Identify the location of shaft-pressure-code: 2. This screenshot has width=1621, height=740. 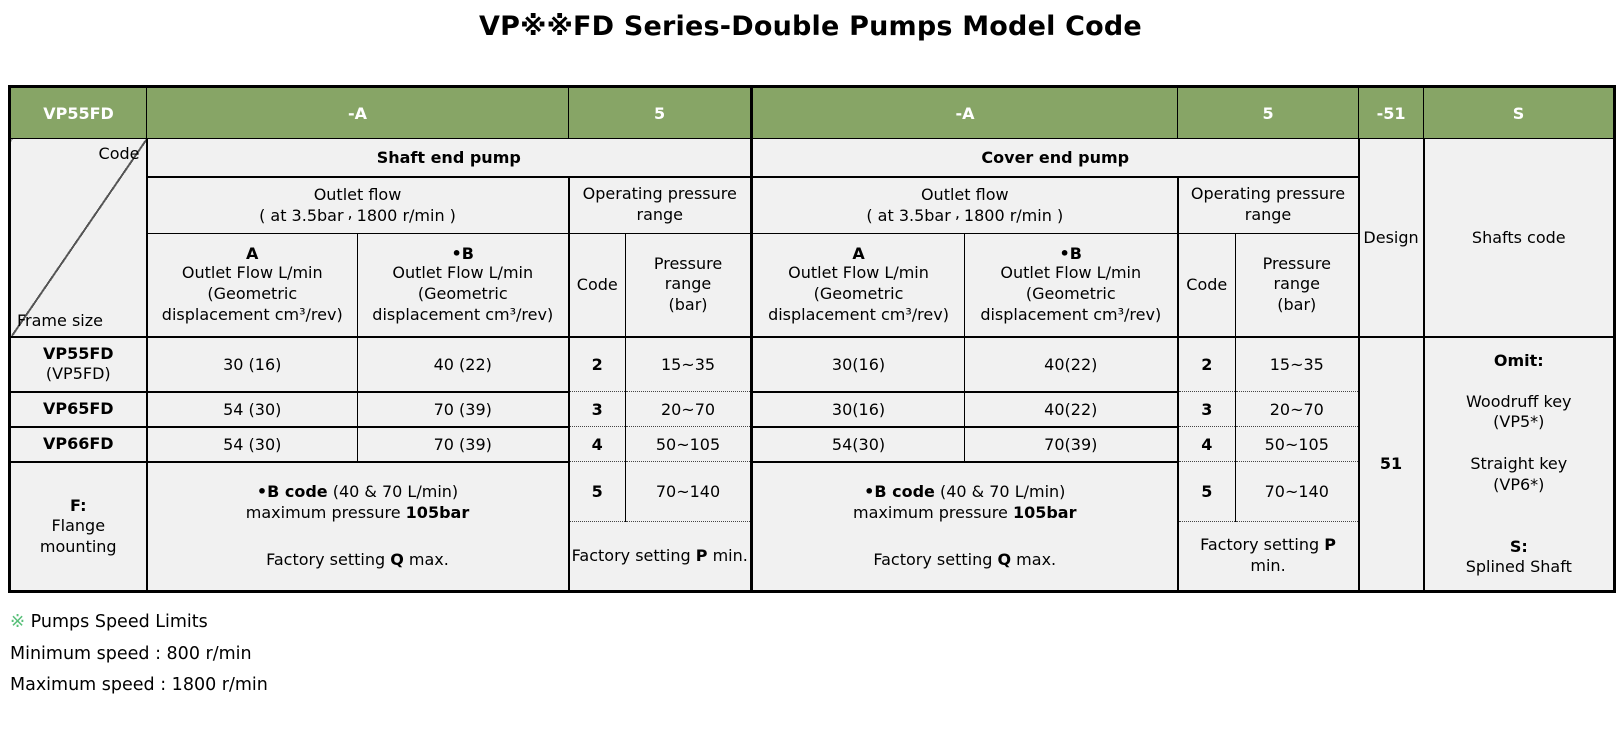
(597, 364).